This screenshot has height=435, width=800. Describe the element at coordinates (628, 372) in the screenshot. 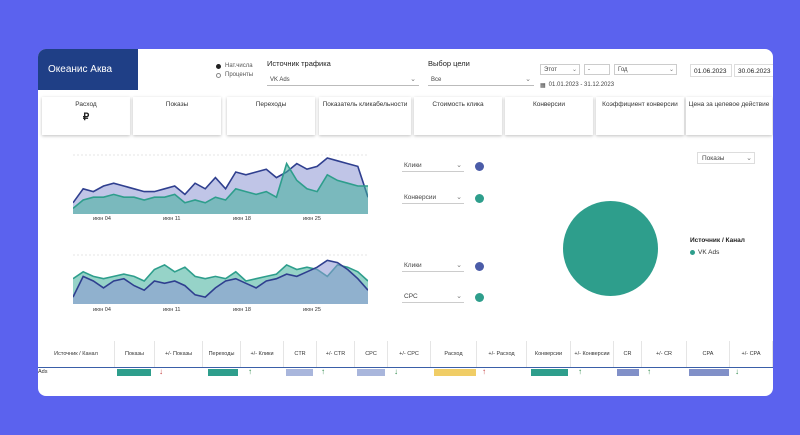

I see `cr-bar` at that location.